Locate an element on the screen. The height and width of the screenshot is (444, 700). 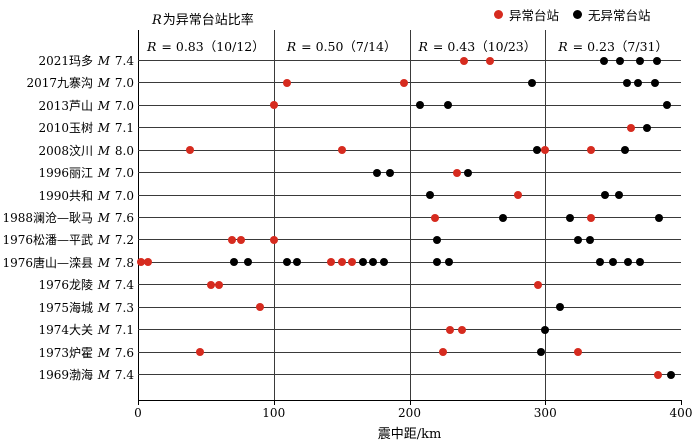
row-label: 1973炉霍 M 7.6 is located at coordinates (86, 352).